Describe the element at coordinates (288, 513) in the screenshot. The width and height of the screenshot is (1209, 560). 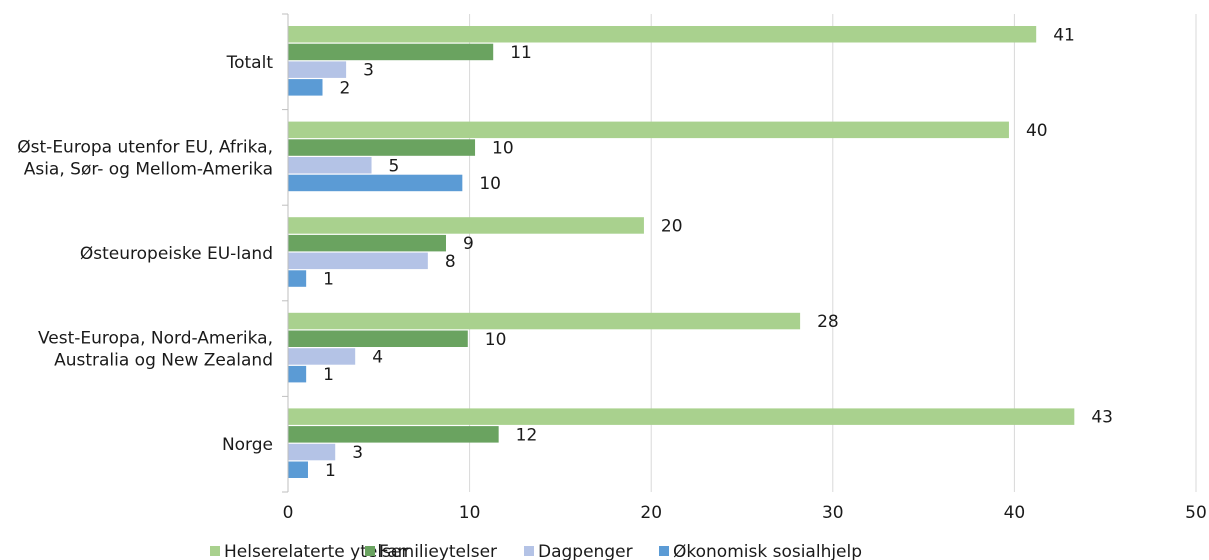
I see `x-tick-label: 0` at that location.